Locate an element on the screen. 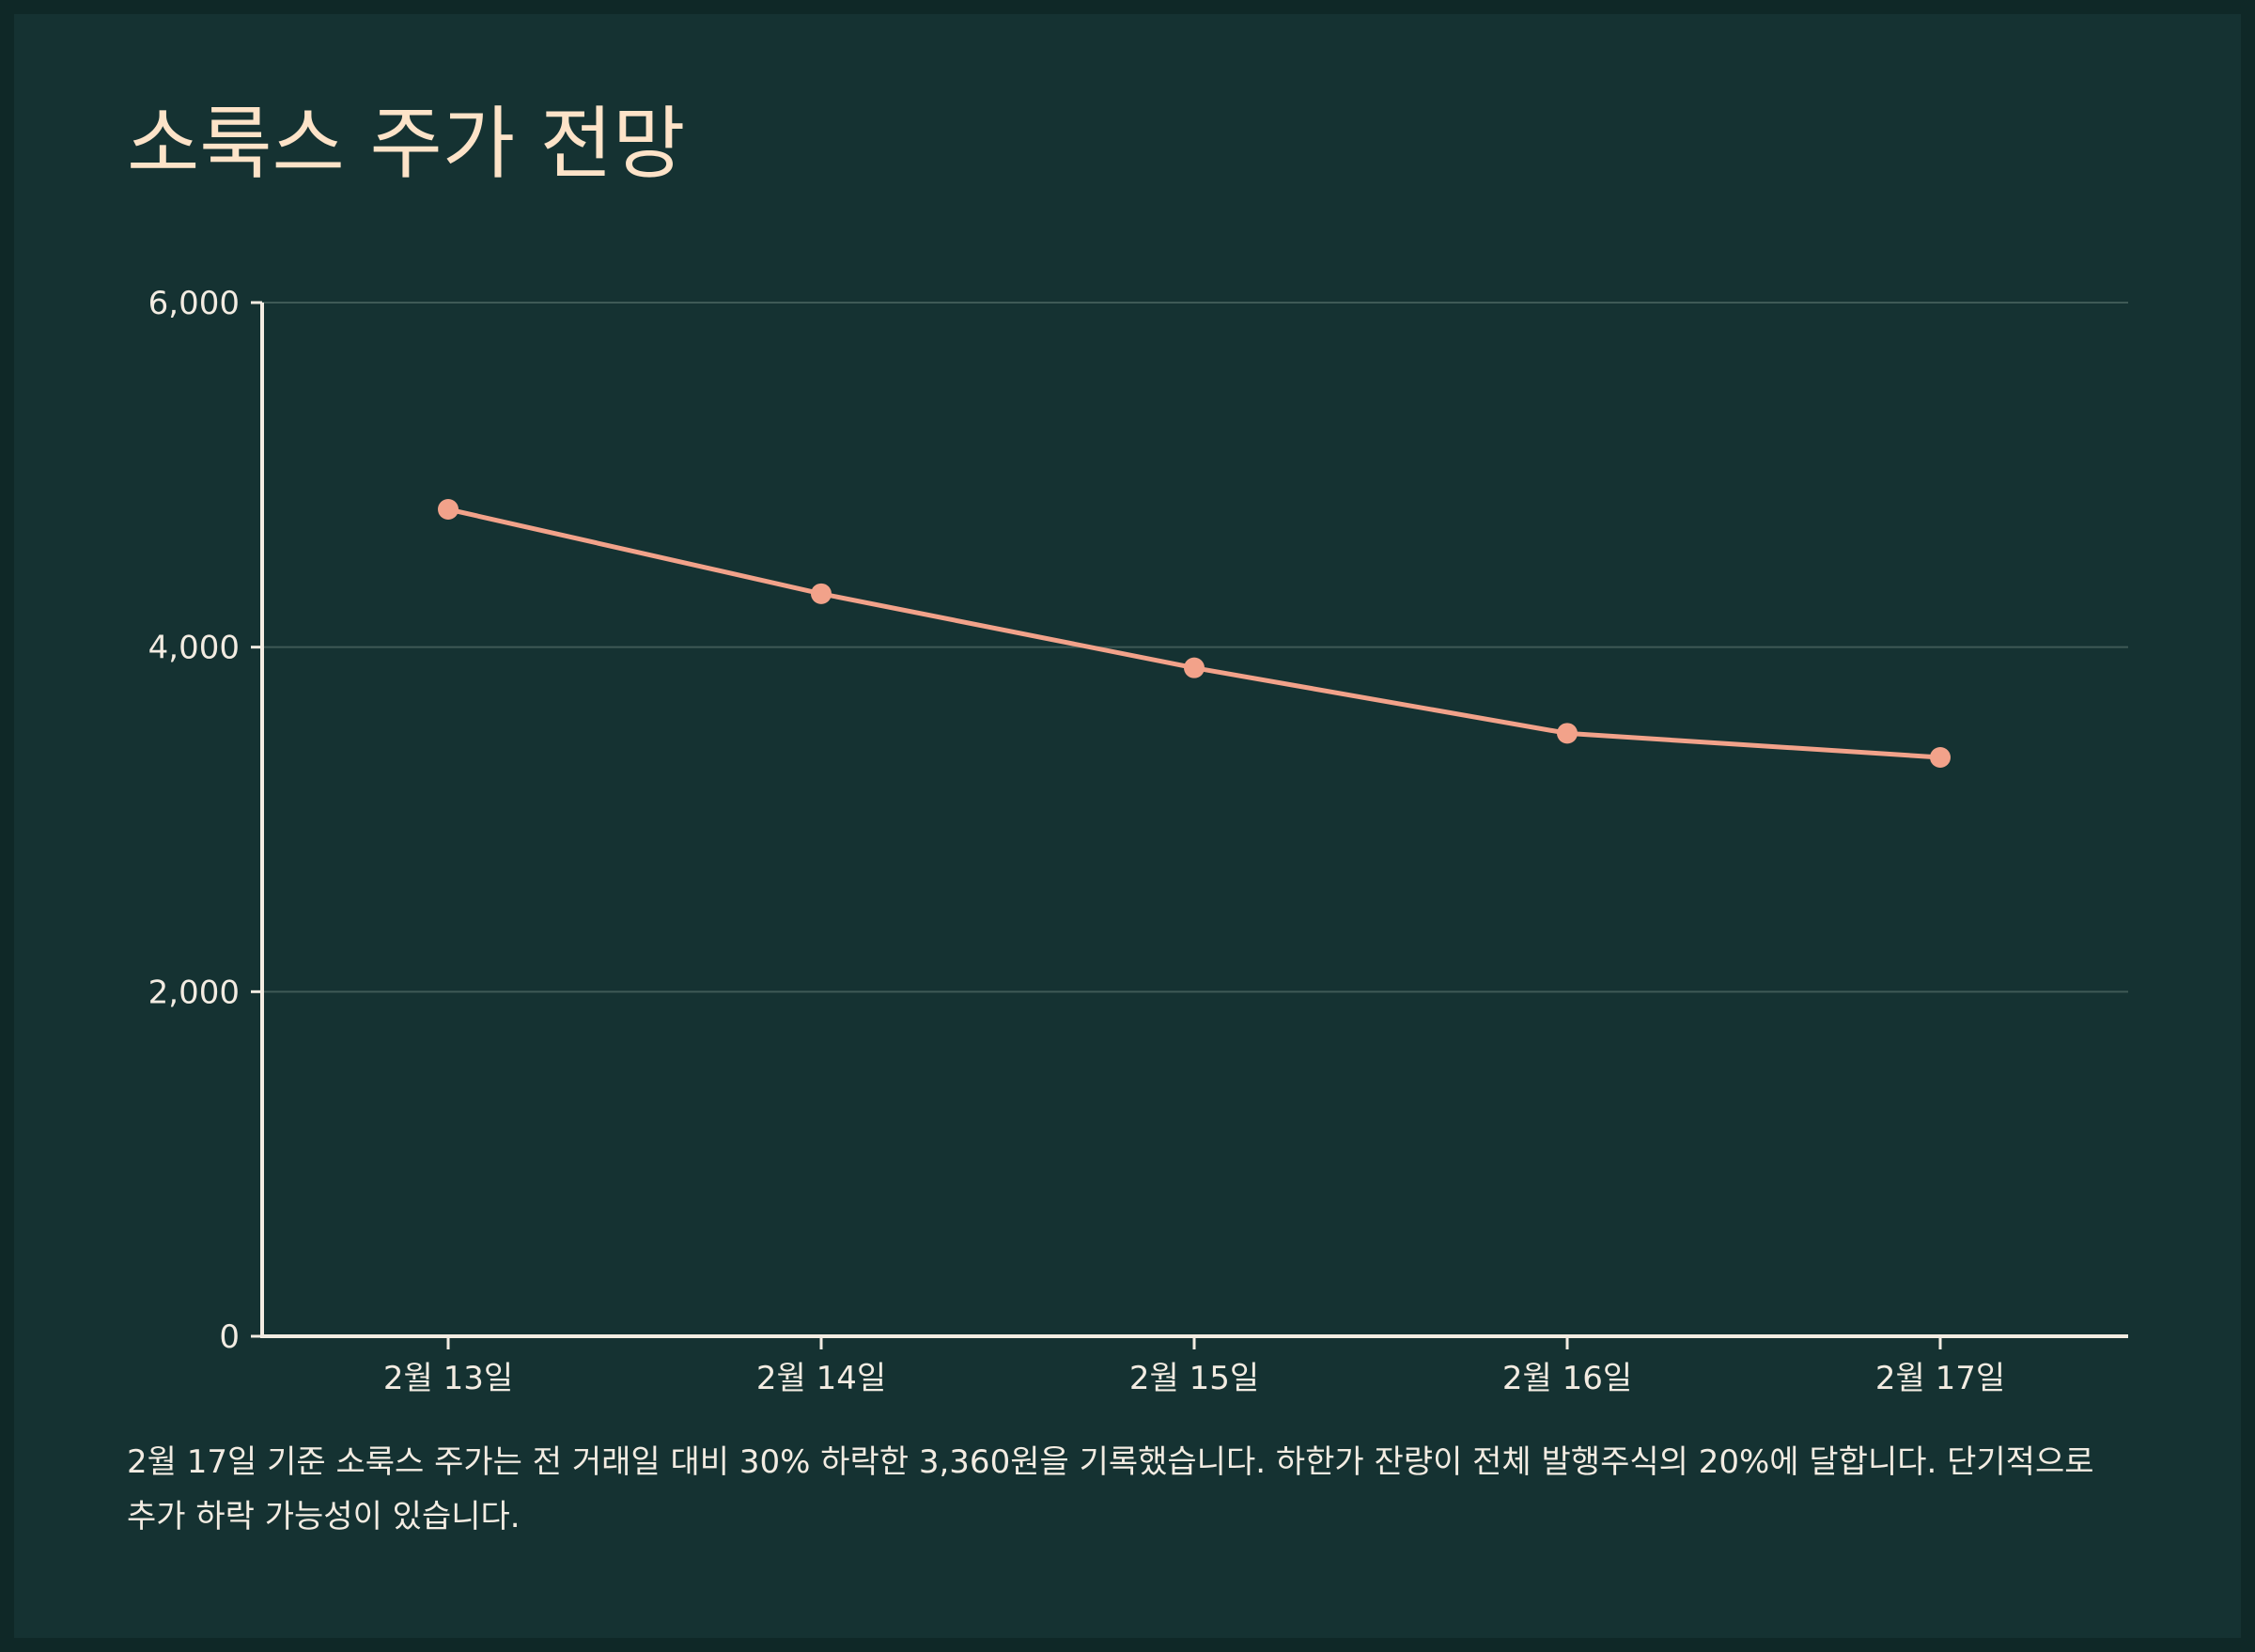 This screenshot has width=2255, height=1652. y-tick-label: 0 is located at coordinates (229, 1337).